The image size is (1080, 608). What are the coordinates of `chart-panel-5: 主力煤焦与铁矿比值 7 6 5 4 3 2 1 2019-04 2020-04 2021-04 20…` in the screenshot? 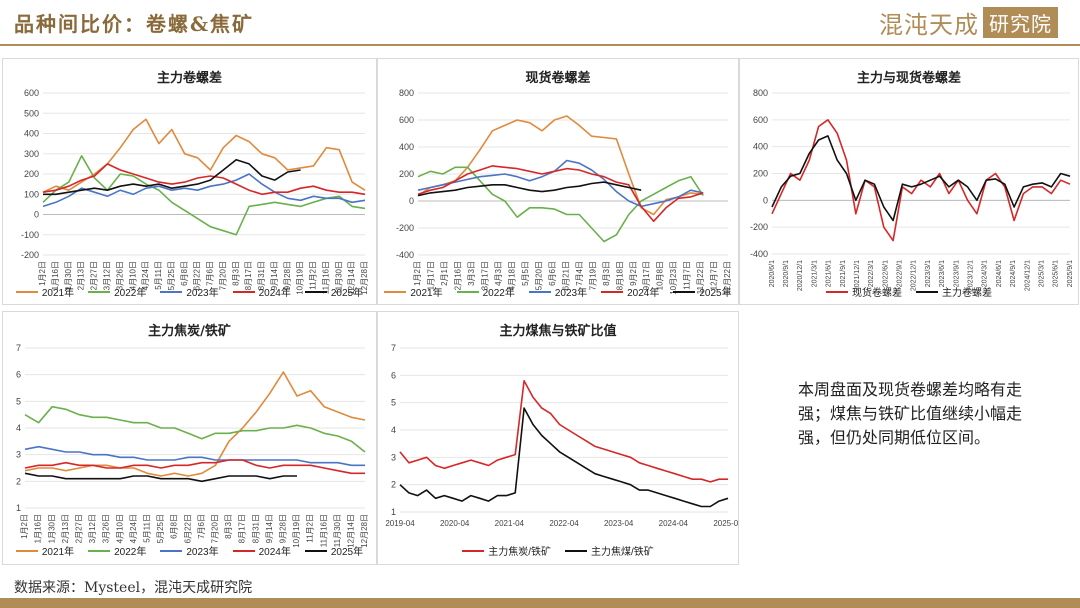 It's located at (560, 438).